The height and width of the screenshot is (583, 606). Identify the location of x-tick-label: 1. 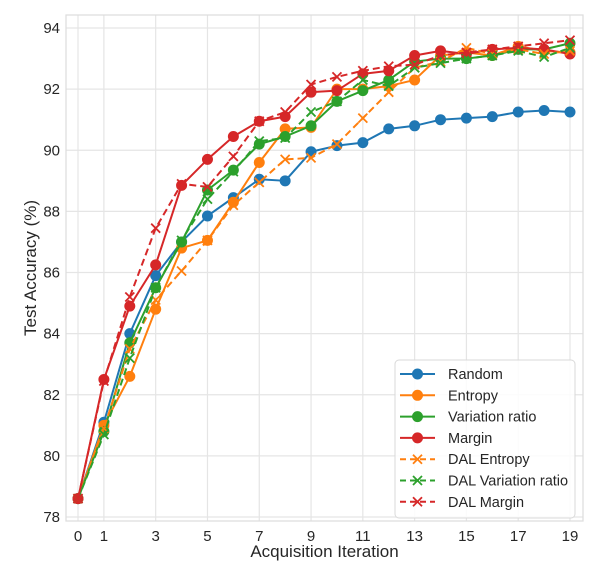
(104, 536).